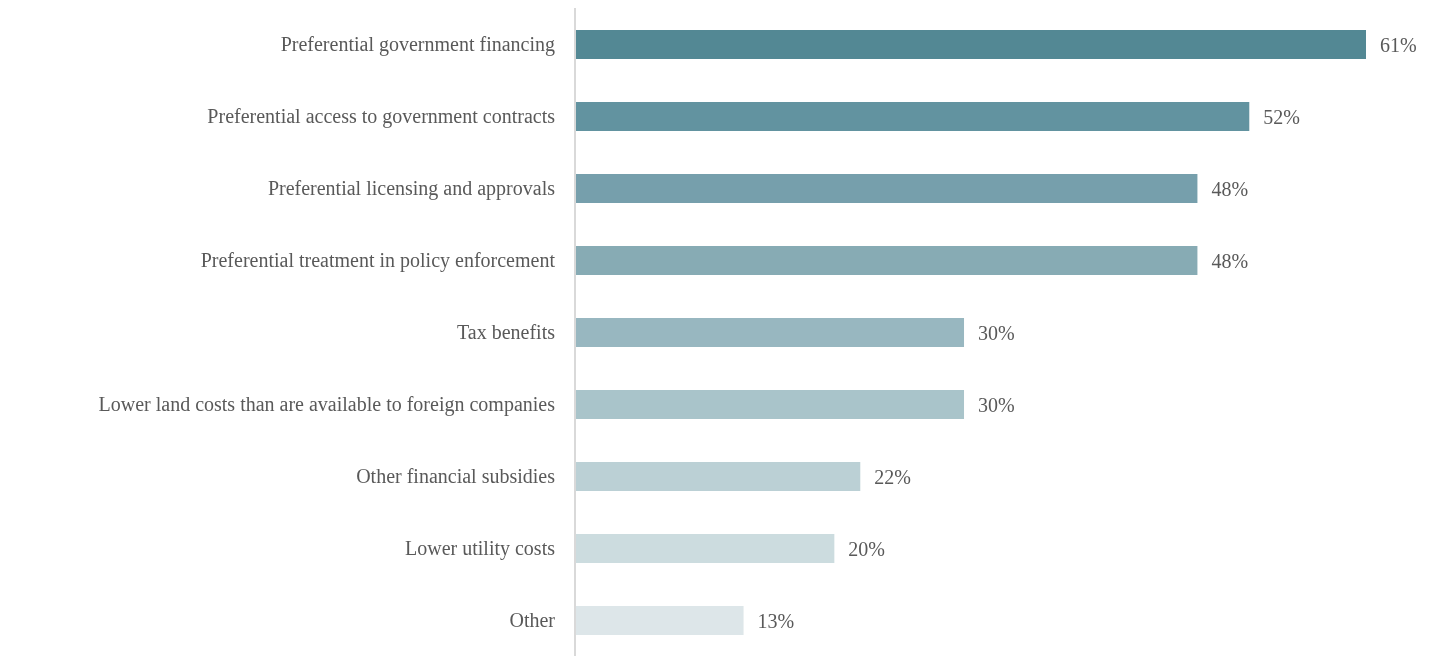  I want to click on data-label: 20%, so click(867, 548).